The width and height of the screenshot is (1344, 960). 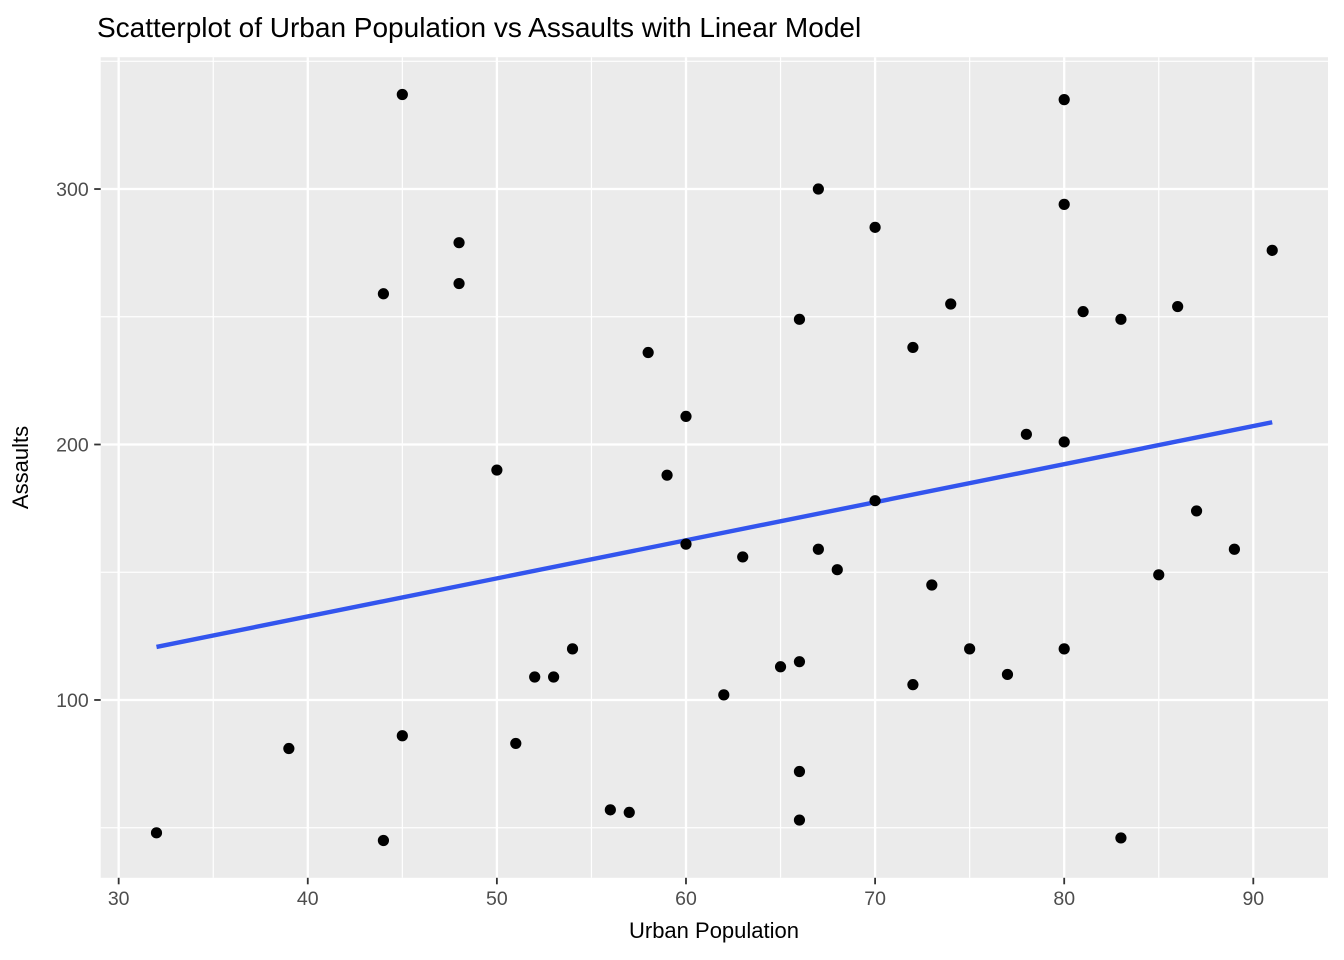 I want to click on y-axis-title: Assaults, so click(x=20, y=467).